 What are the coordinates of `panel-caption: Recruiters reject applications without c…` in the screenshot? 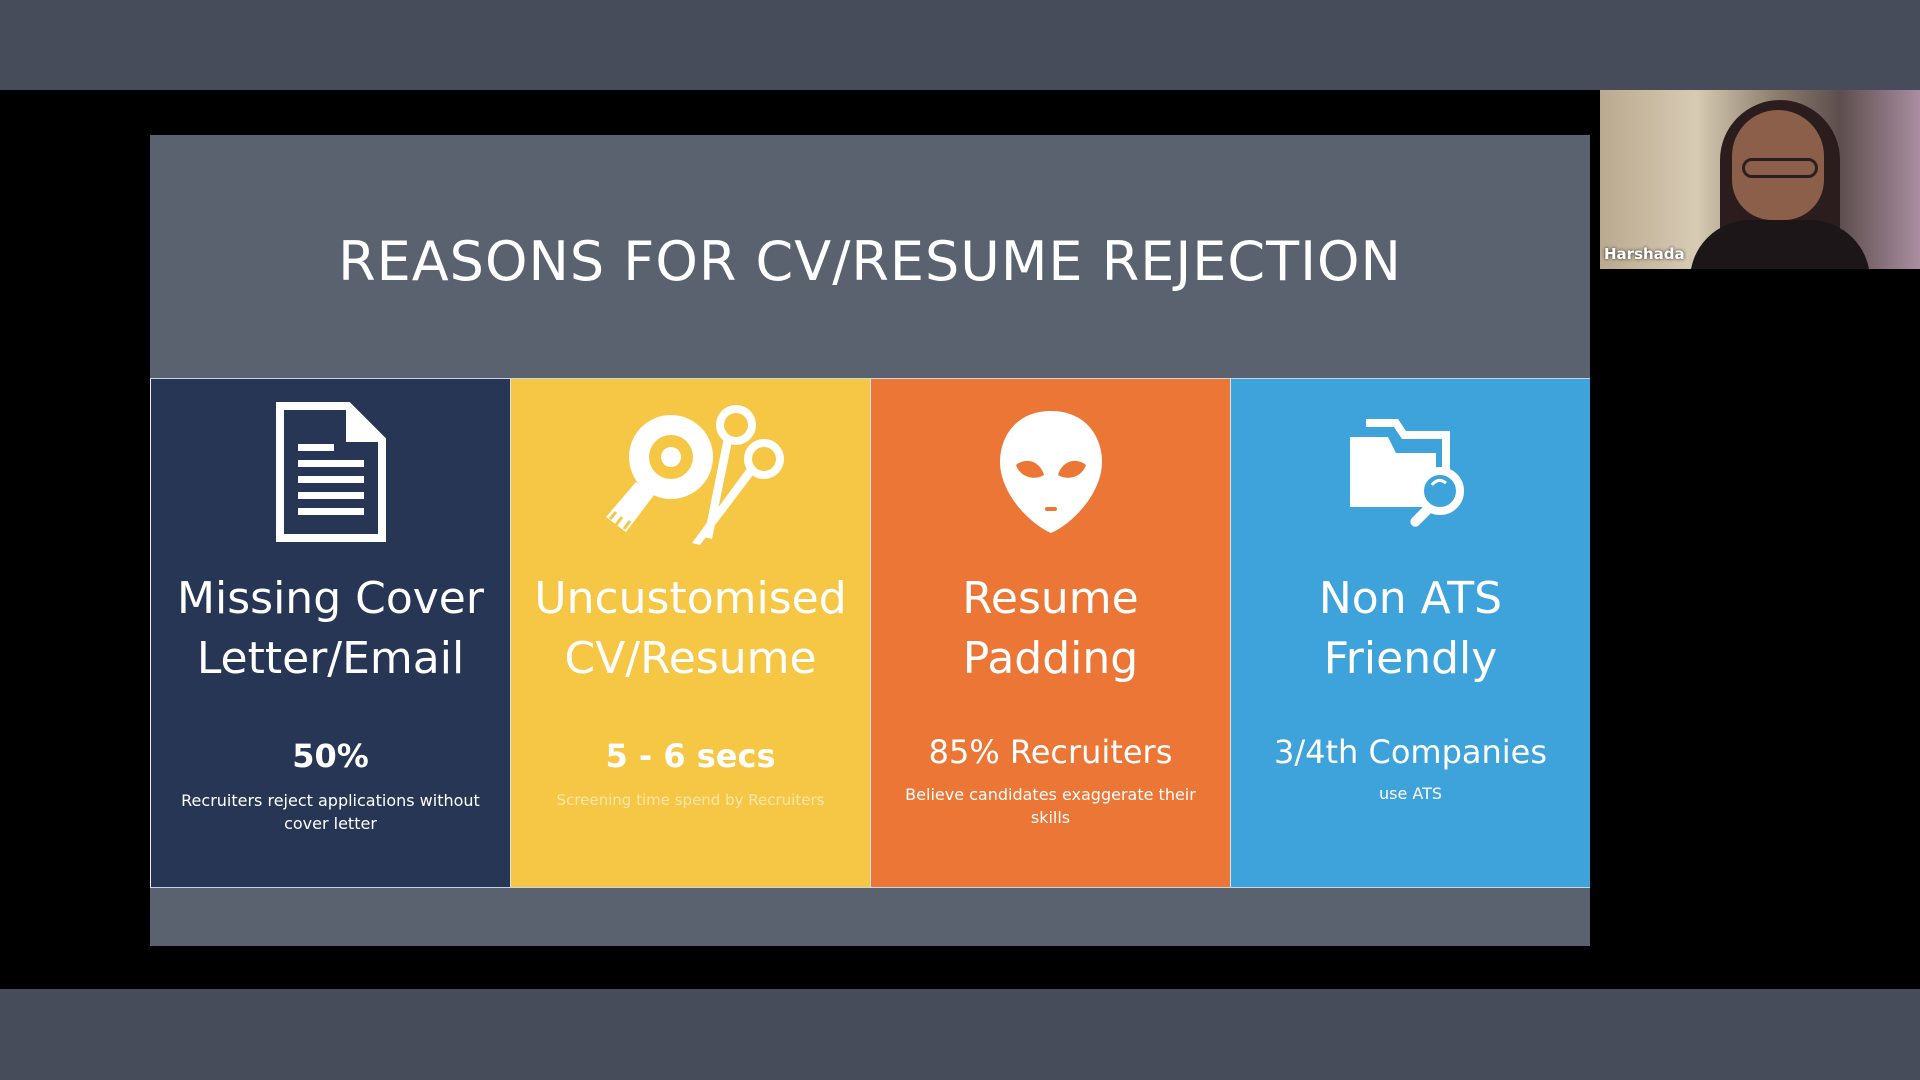 It's located at (330, 812).